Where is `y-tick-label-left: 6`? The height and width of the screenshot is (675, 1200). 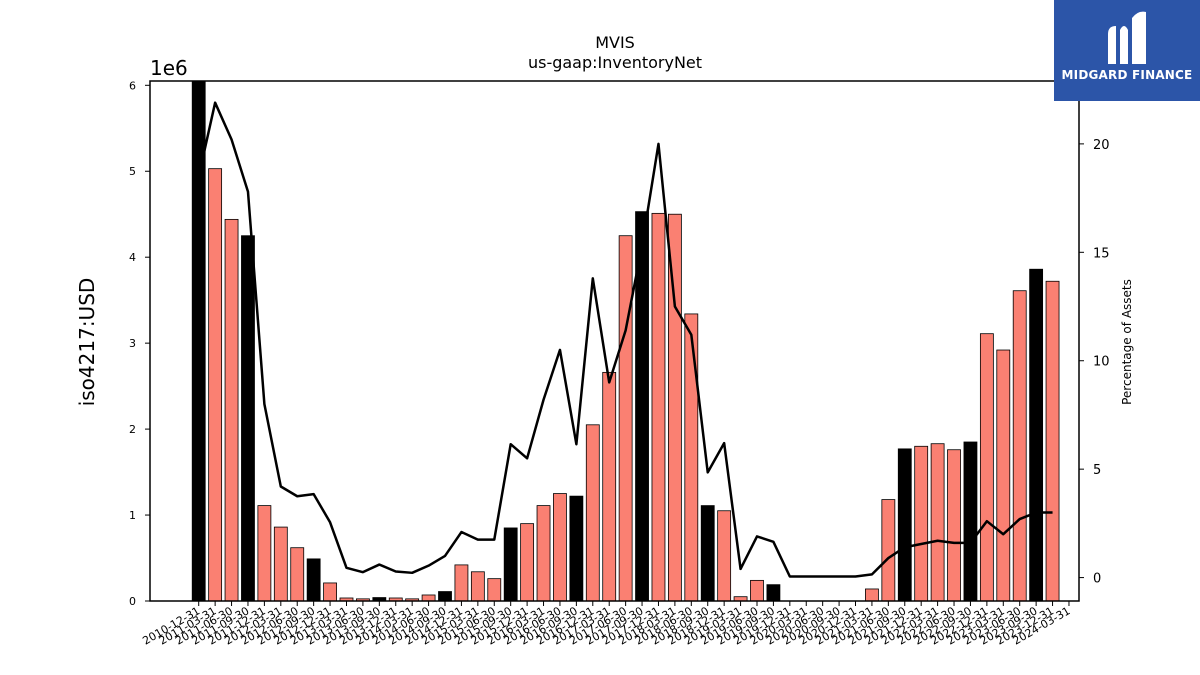 y-tick-label-left: 6 is located at coordinates (132, 85).